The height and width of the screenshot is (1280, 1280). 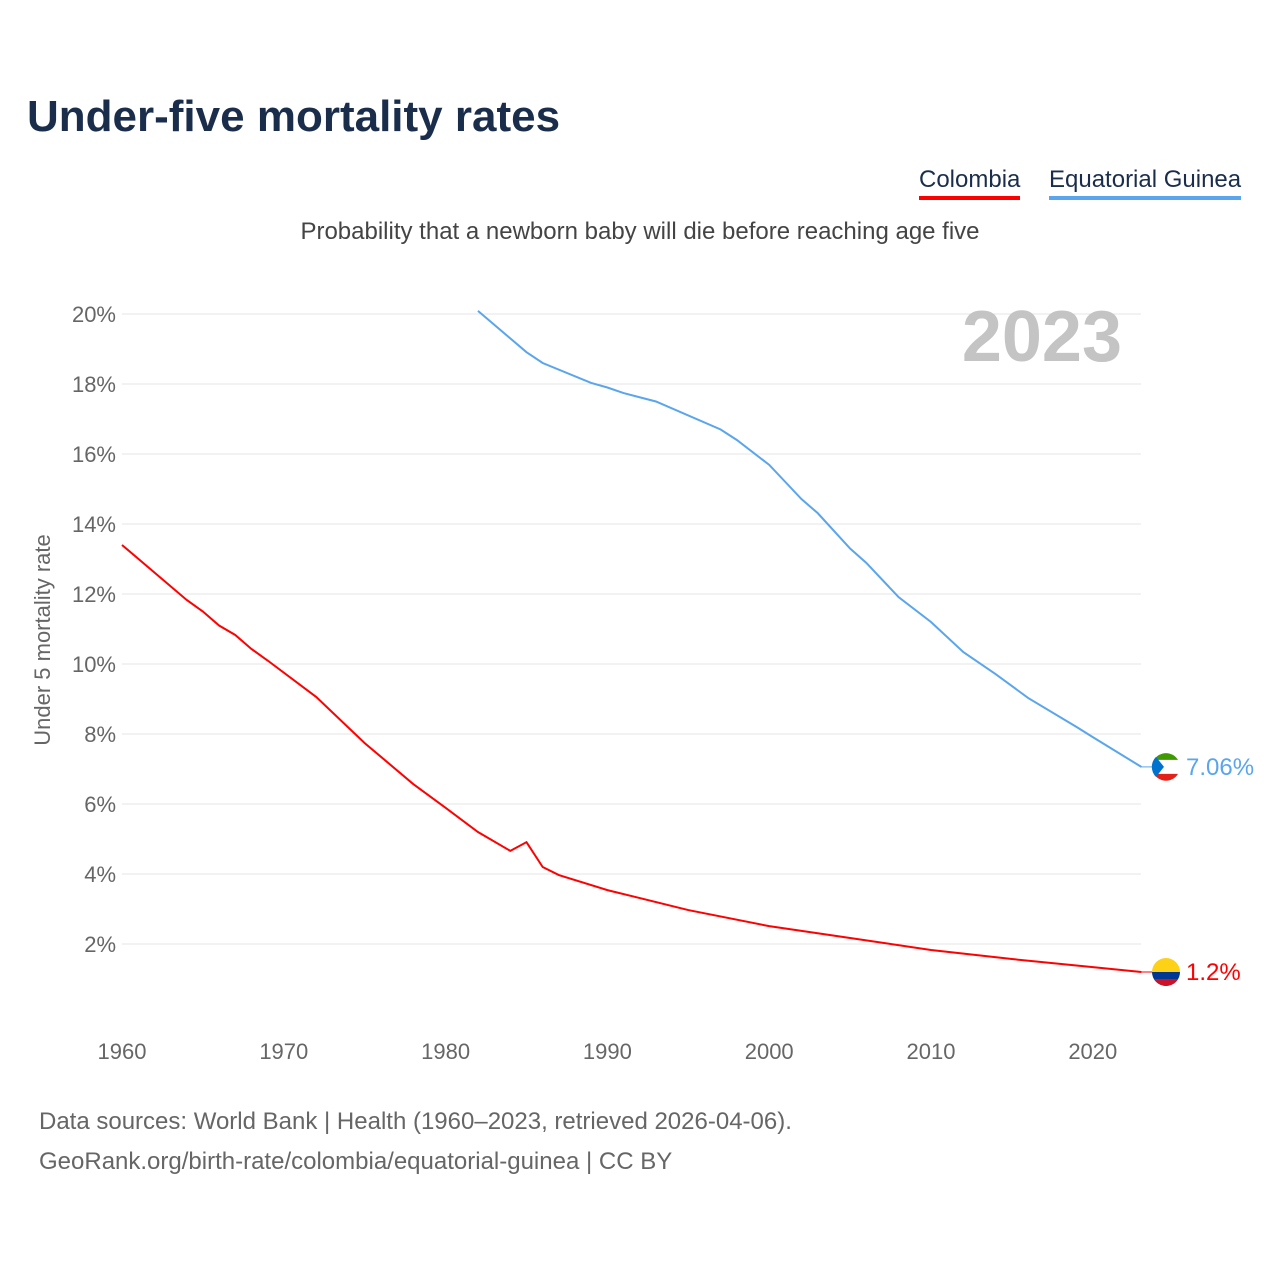 I want to click on y-axis-label: Under 5 mortality rate, so click(x=42, y=640).